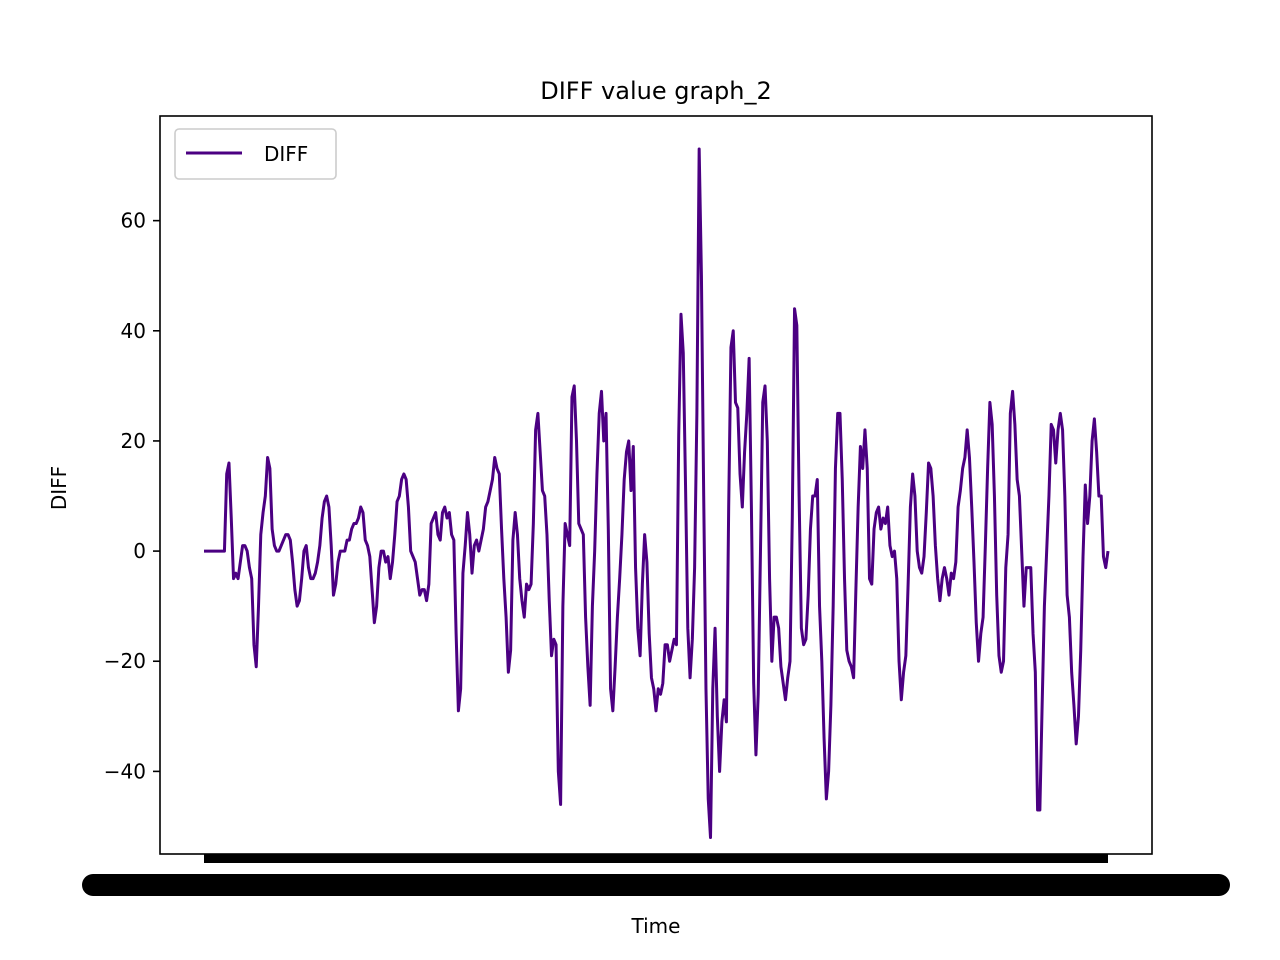 The width and height of the screenshot is (1280, 960). I want to click on y-axis-label: DIFF, so click(59, 488).